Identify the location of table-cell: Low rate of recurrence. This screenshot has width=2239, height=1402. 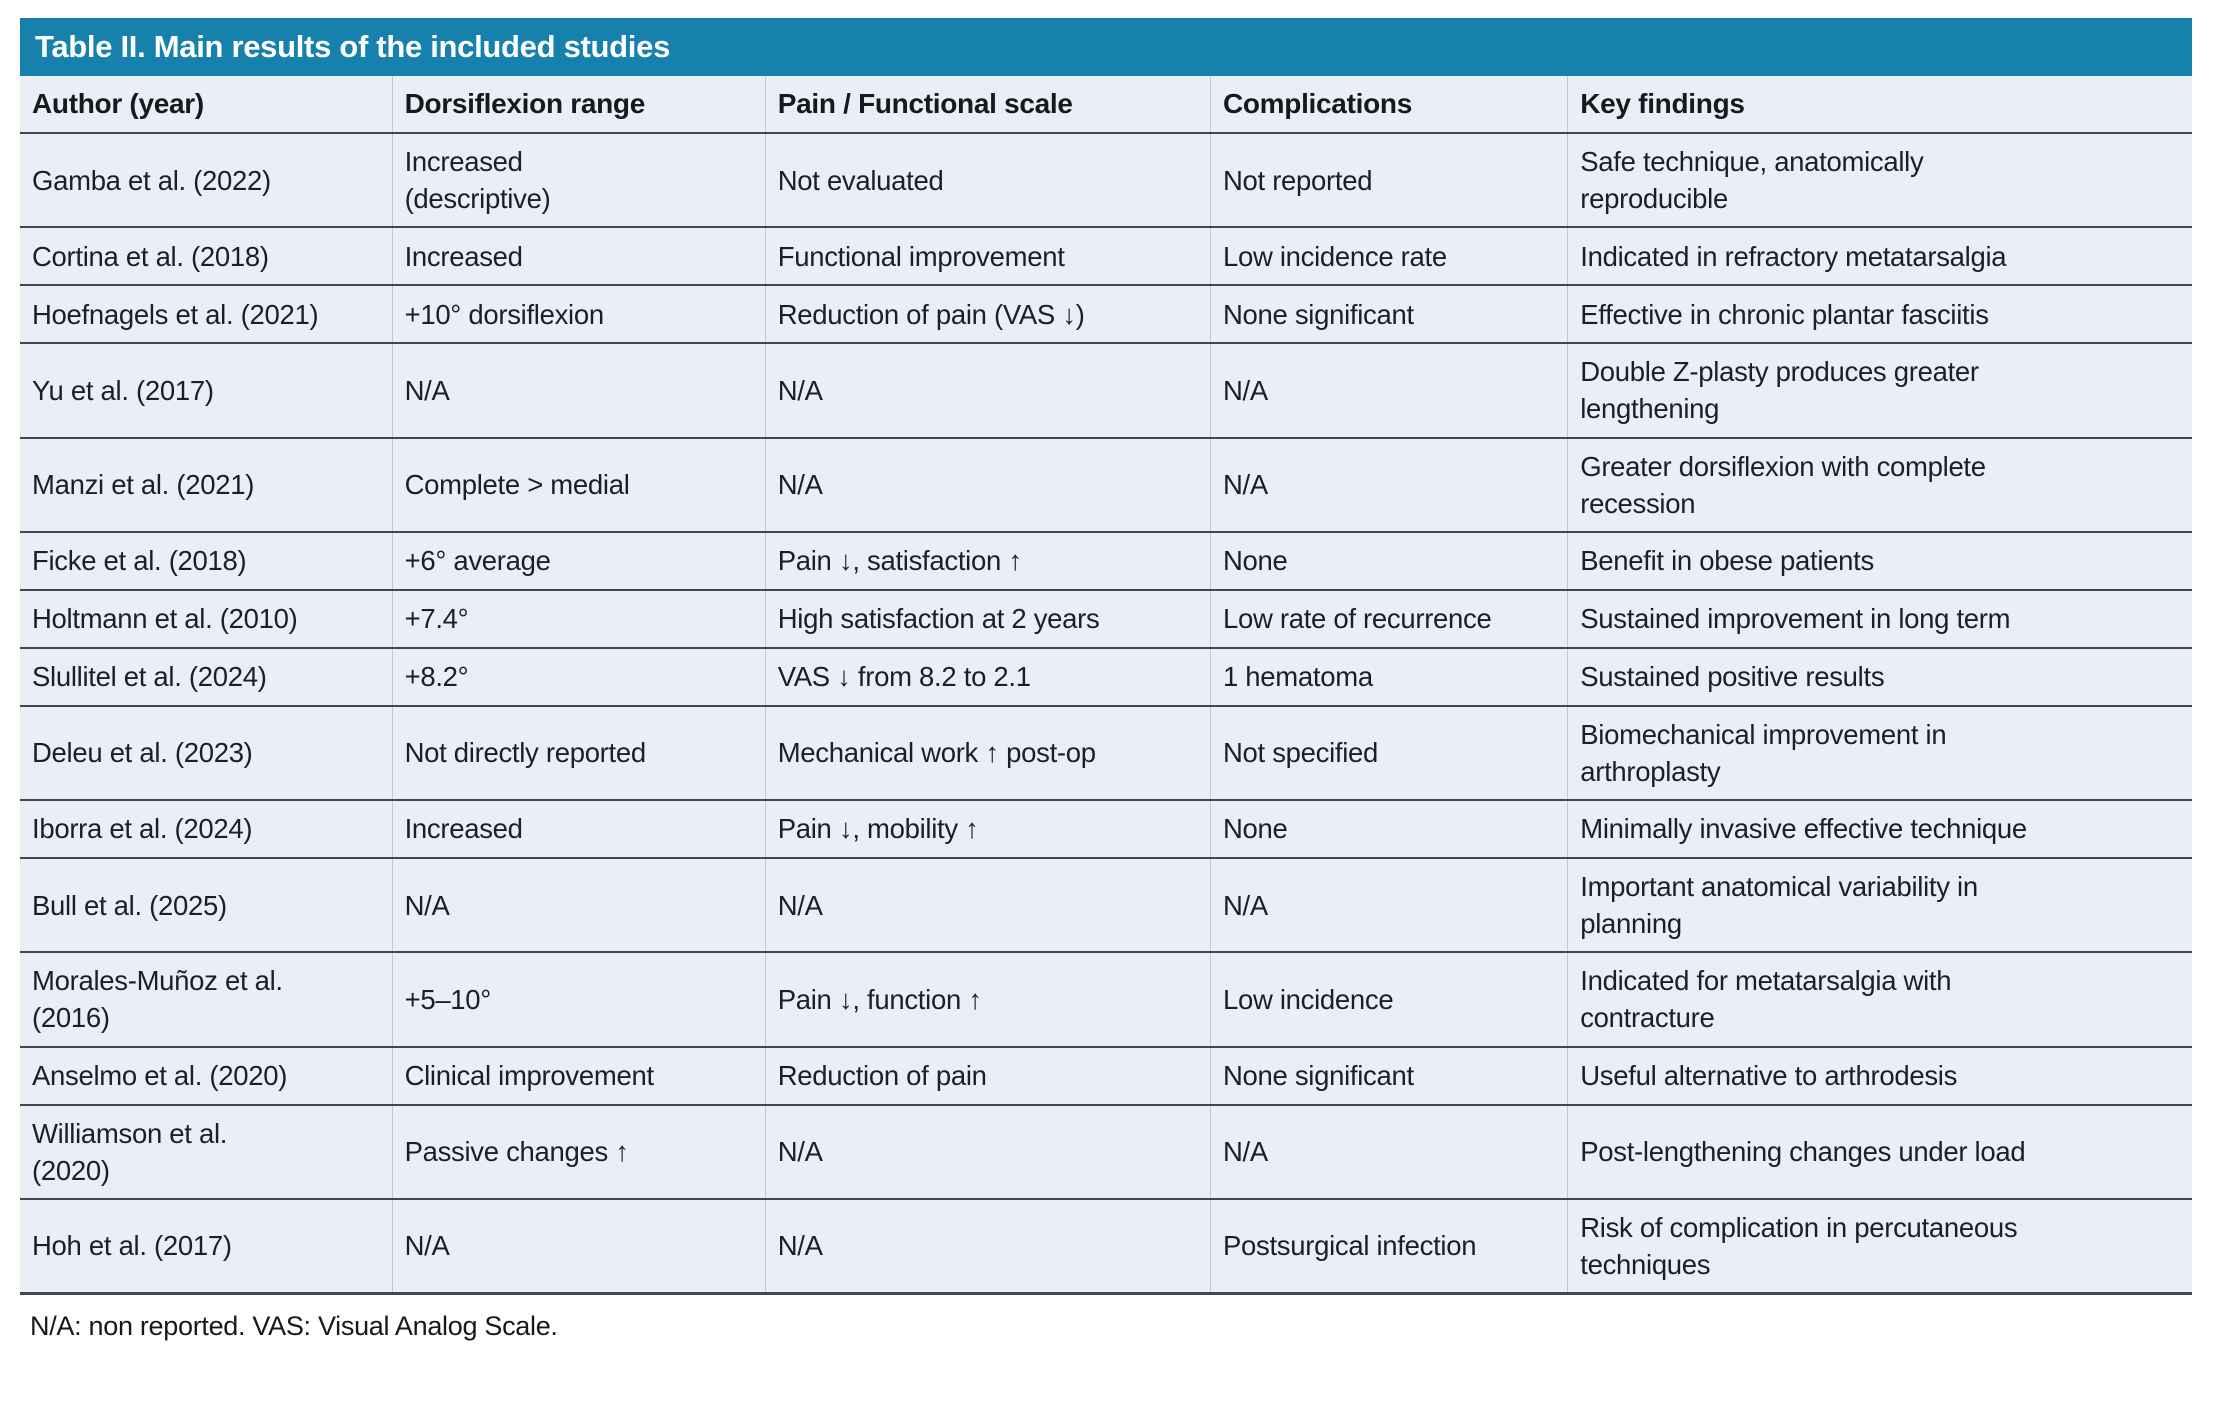
(1388, 618).